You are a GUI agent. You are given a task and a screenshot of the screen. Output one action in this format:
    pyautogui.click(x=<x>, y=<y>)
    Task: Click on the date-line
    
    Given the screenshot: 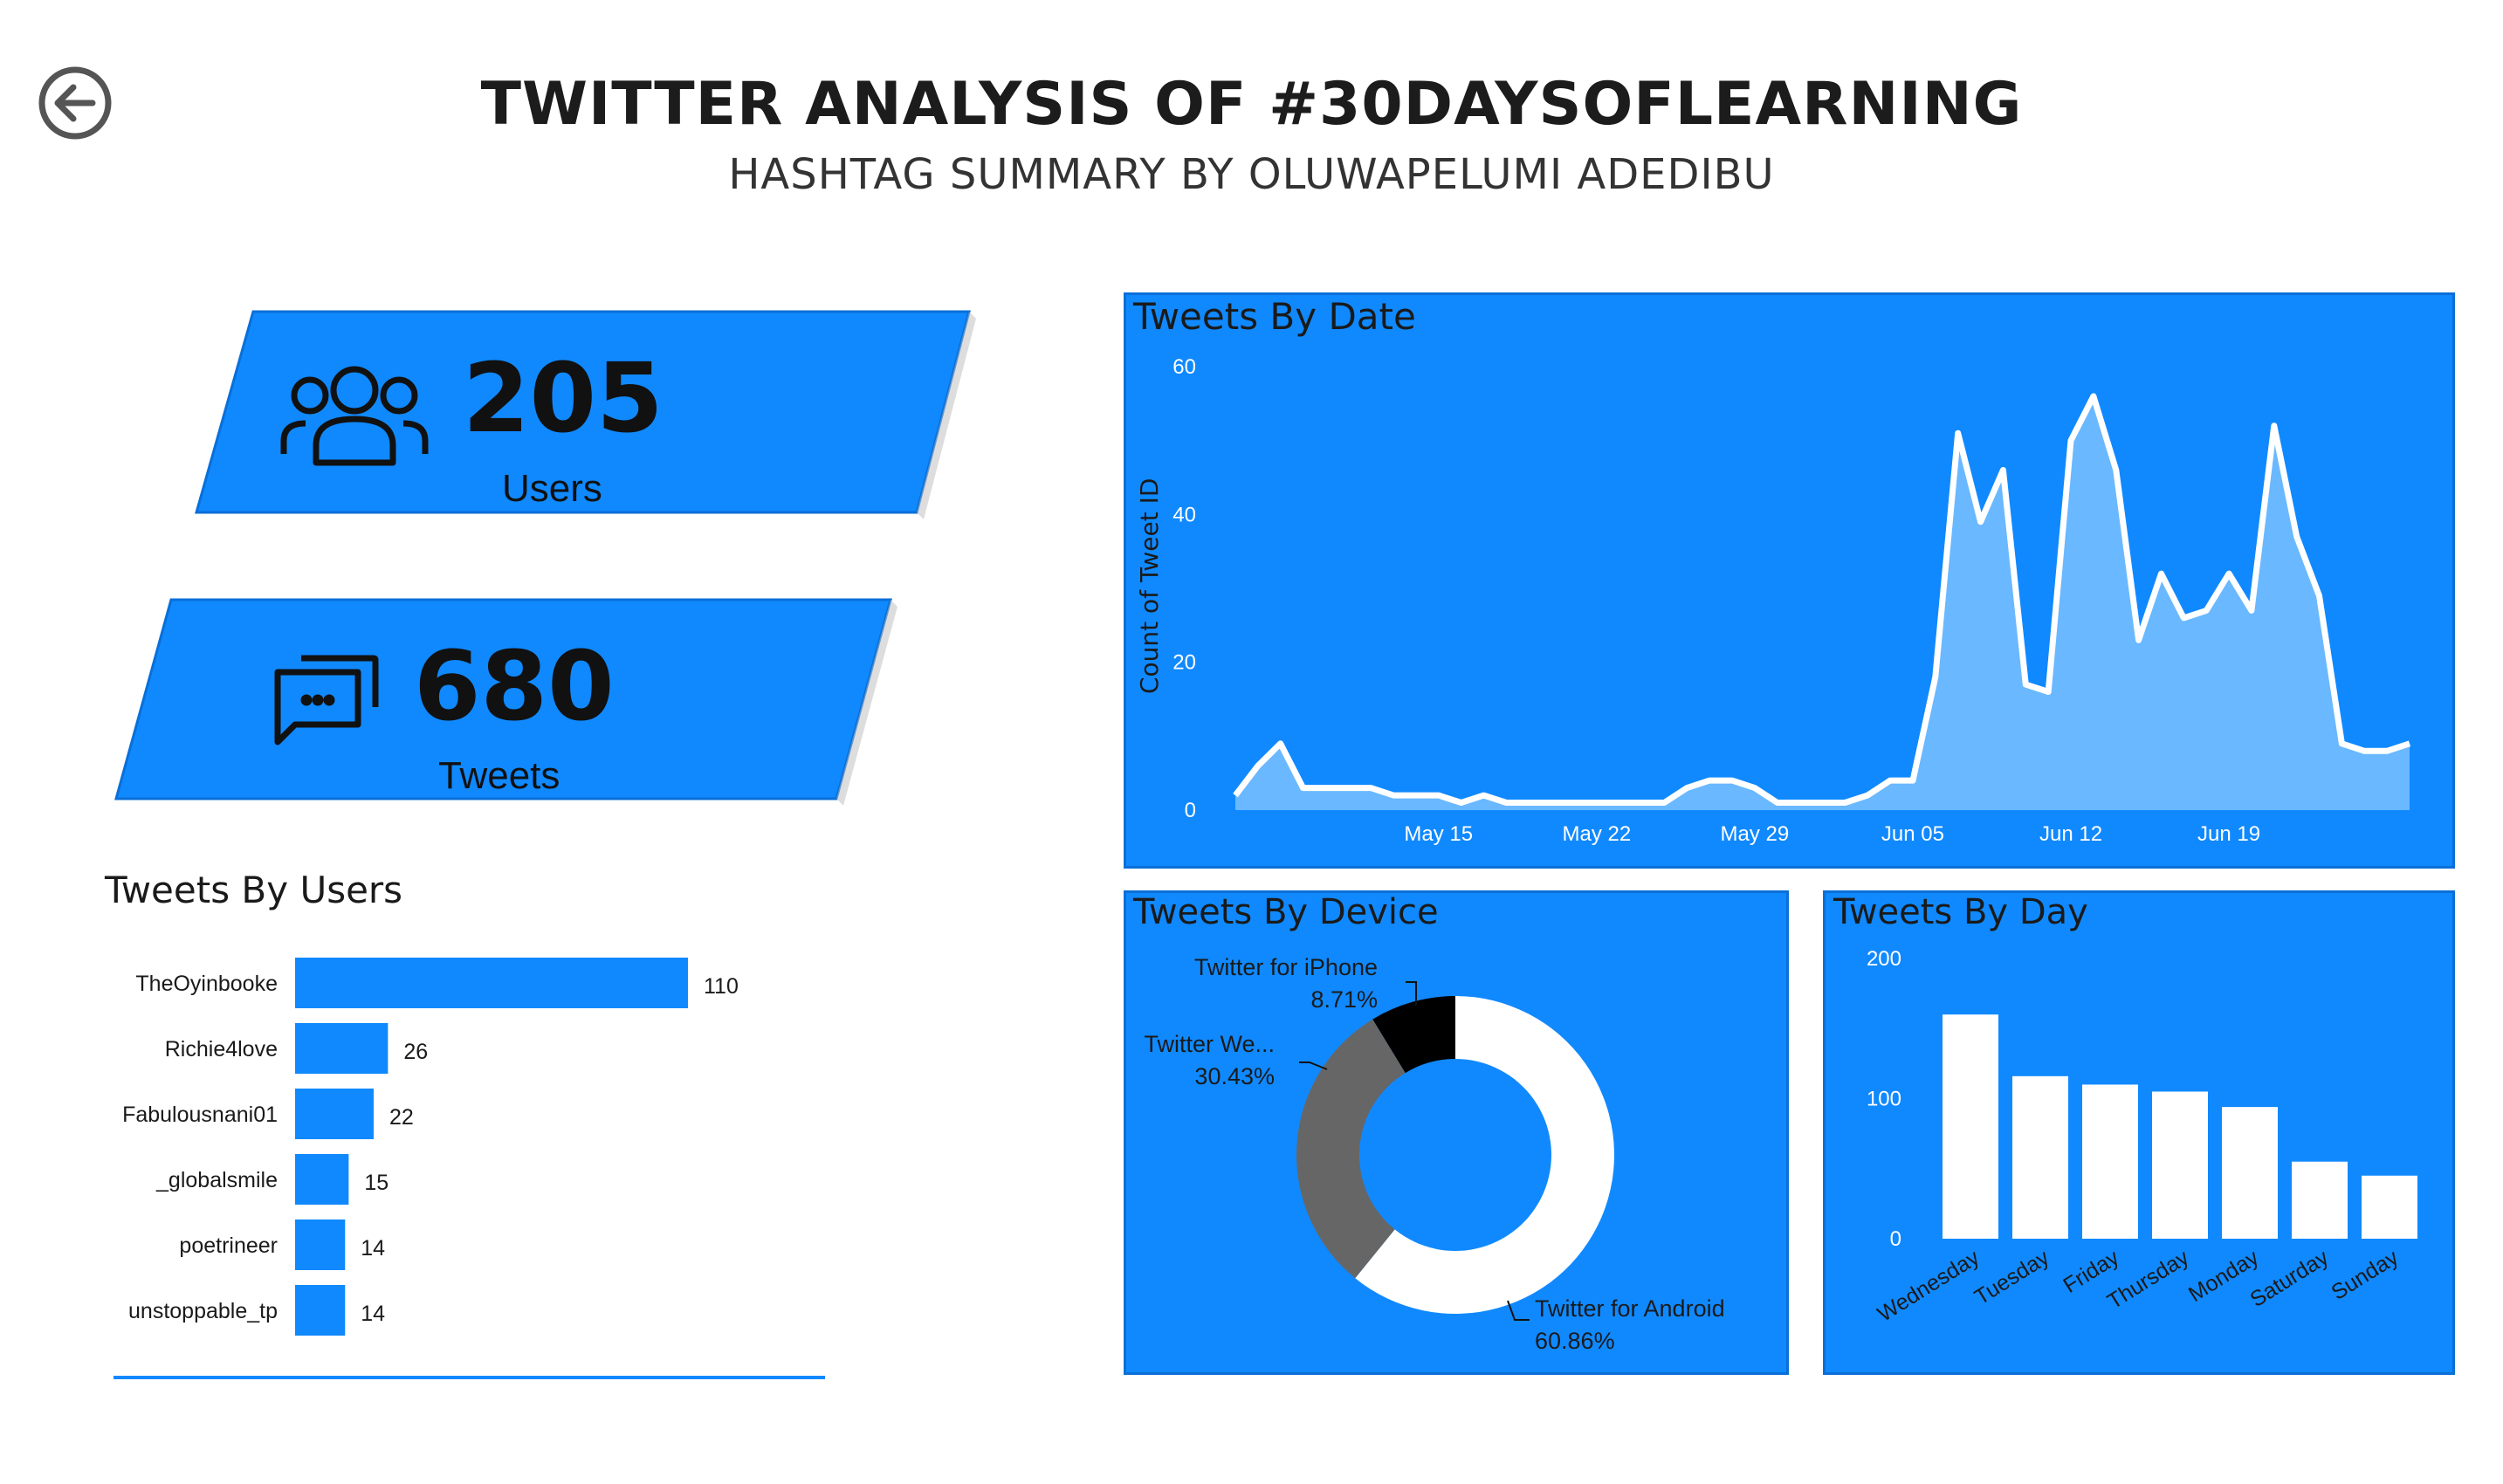 What is the action you would take?
    pyautogui.click(x=1822, y=599)
    